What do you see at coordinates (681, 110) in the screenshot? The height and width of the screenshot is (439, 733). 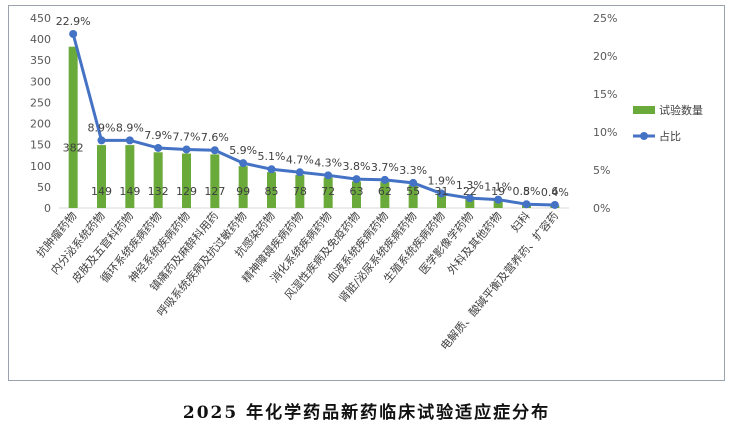 I see `legend-label-bars: 试验数量` at bounding box center [681, 110].